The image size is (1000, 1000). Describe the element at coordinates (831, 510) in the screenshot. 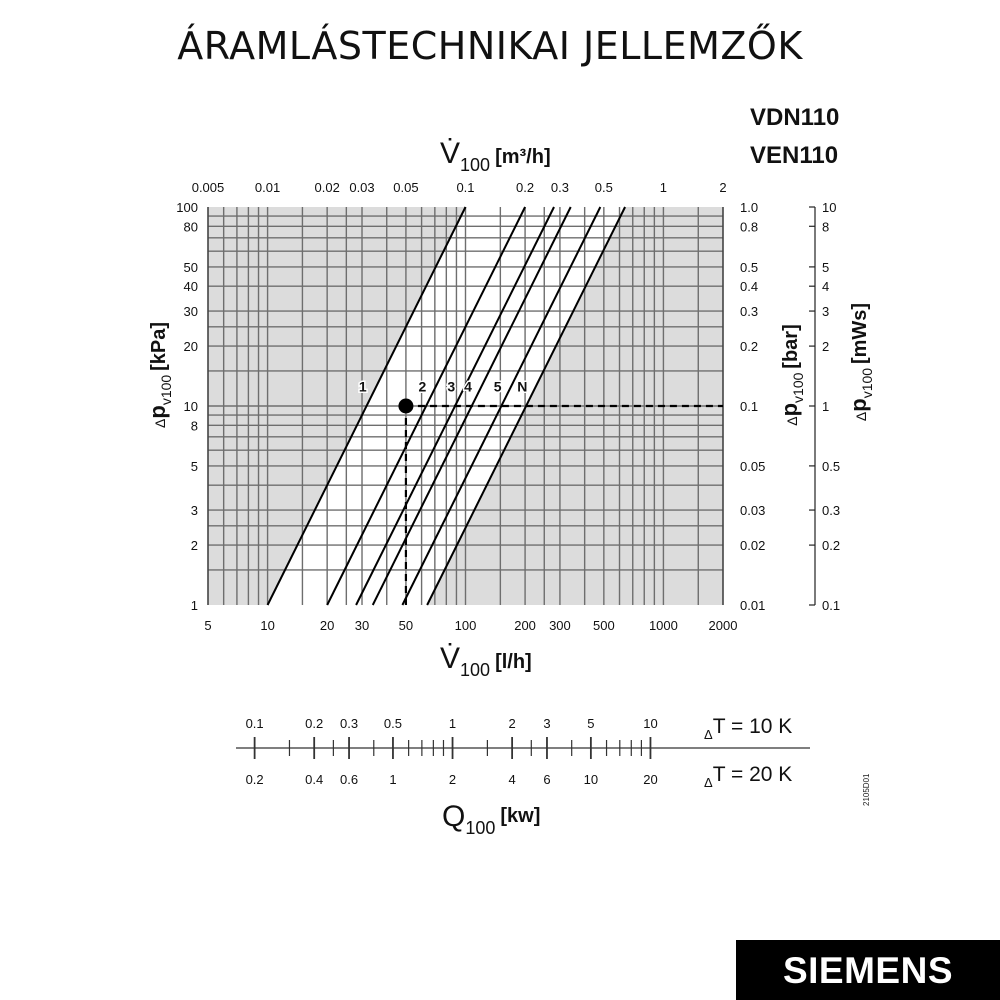

I see `y-mws-tick-label: 0.3` at that location.